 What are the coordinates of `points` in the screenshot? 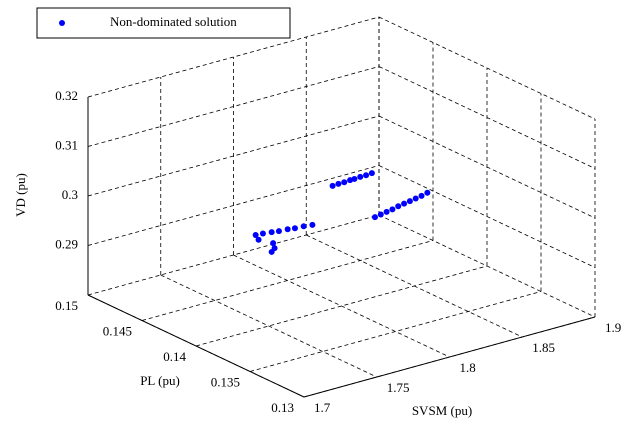 It's located at (341, 212).